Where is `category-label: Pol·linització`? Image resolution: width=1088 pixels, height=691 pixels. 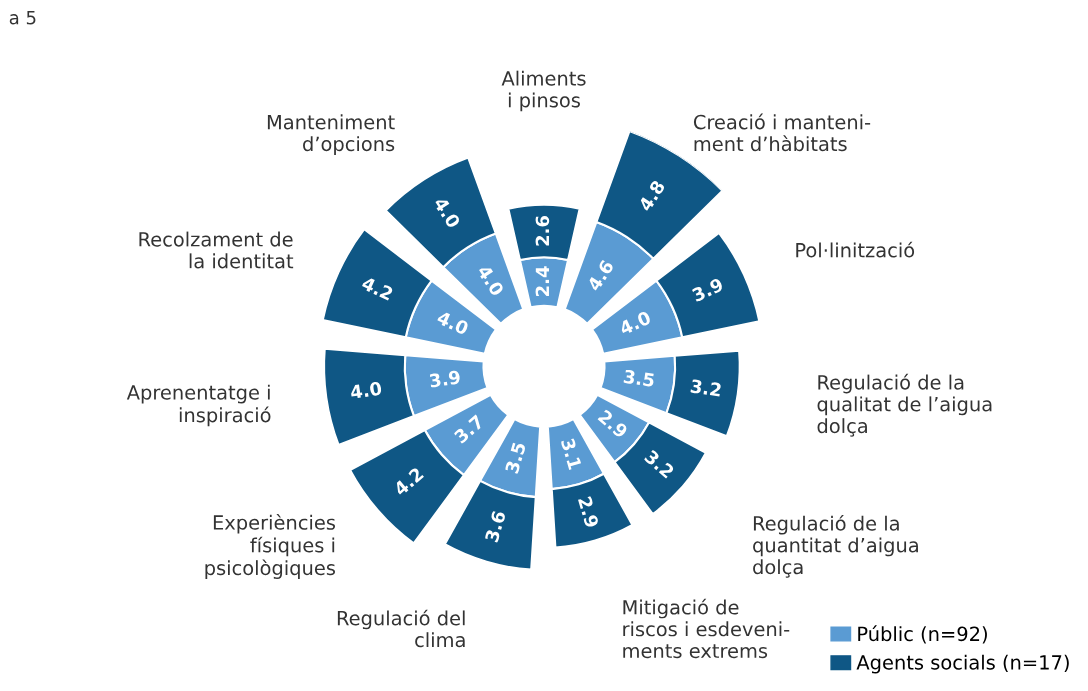
category-label: Pol·linització is located at coordinates (855, 249).